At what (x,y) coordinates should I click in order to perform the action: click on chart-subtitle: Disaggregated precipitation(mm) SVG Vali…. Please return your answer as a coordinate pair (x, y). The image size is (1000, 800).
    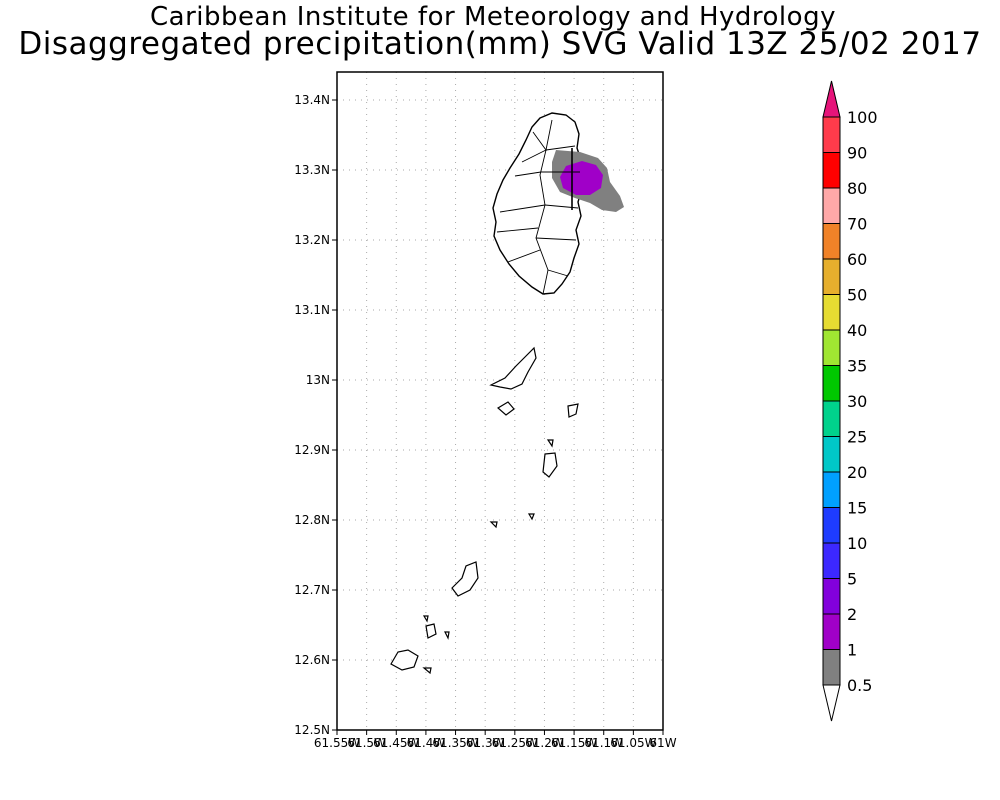
    Looking at the image, I should click on (500, 44).